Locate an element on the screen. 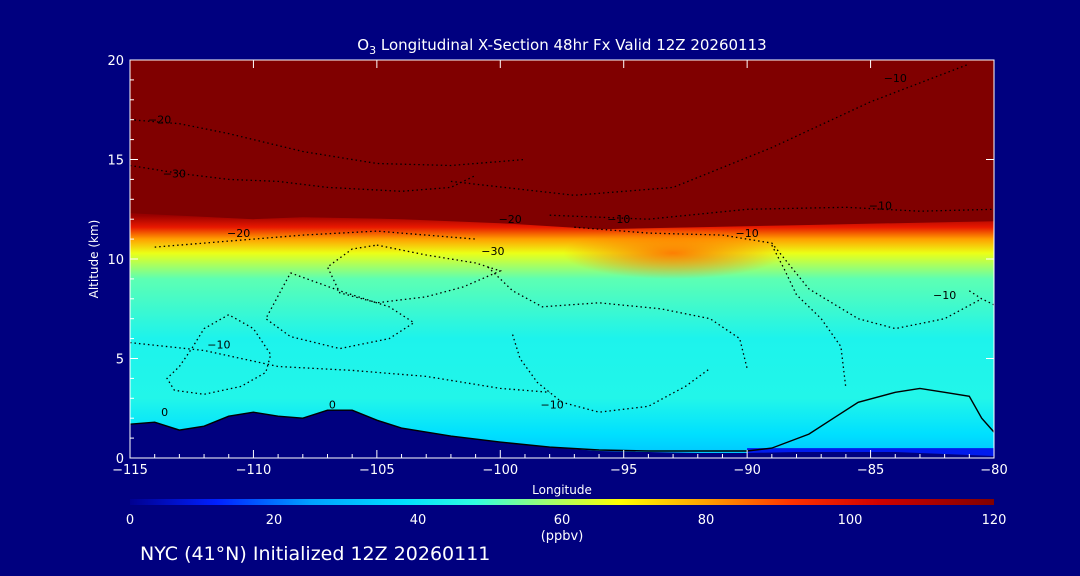 The height and width of the screenshot is (576, 1080). footer-caption: NYC (41°N) Initialized 12Z 20260111 is located at coordinates (315, 554).